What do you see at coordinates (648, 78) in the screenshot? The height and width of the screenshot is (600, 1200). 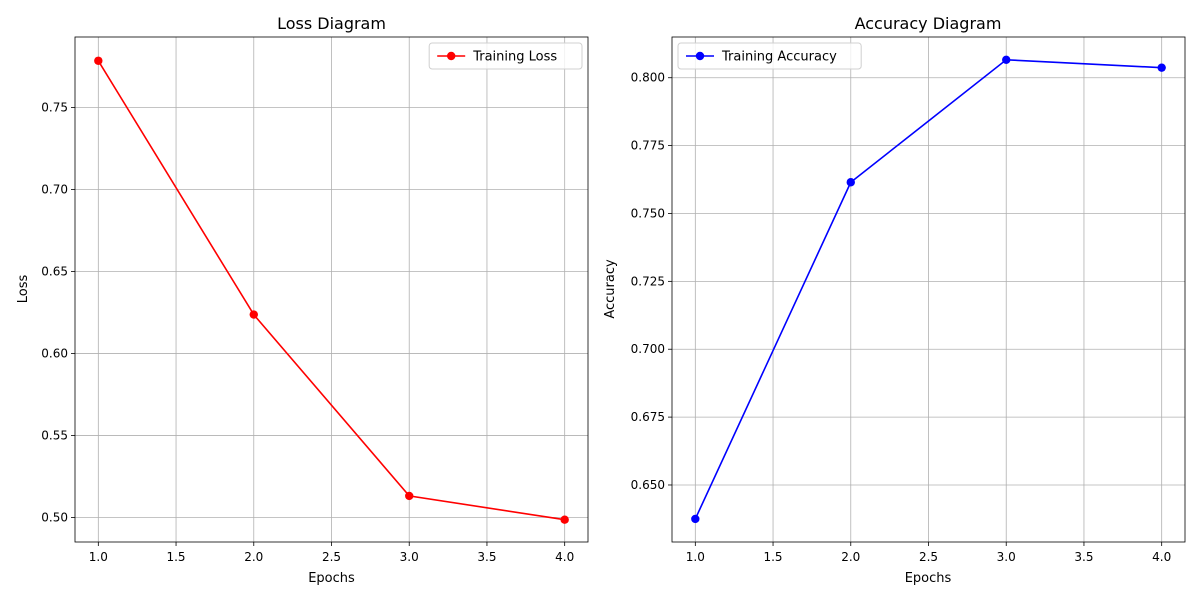 I see `y-tick-label: 0.800` at bounding box center [648, 78].